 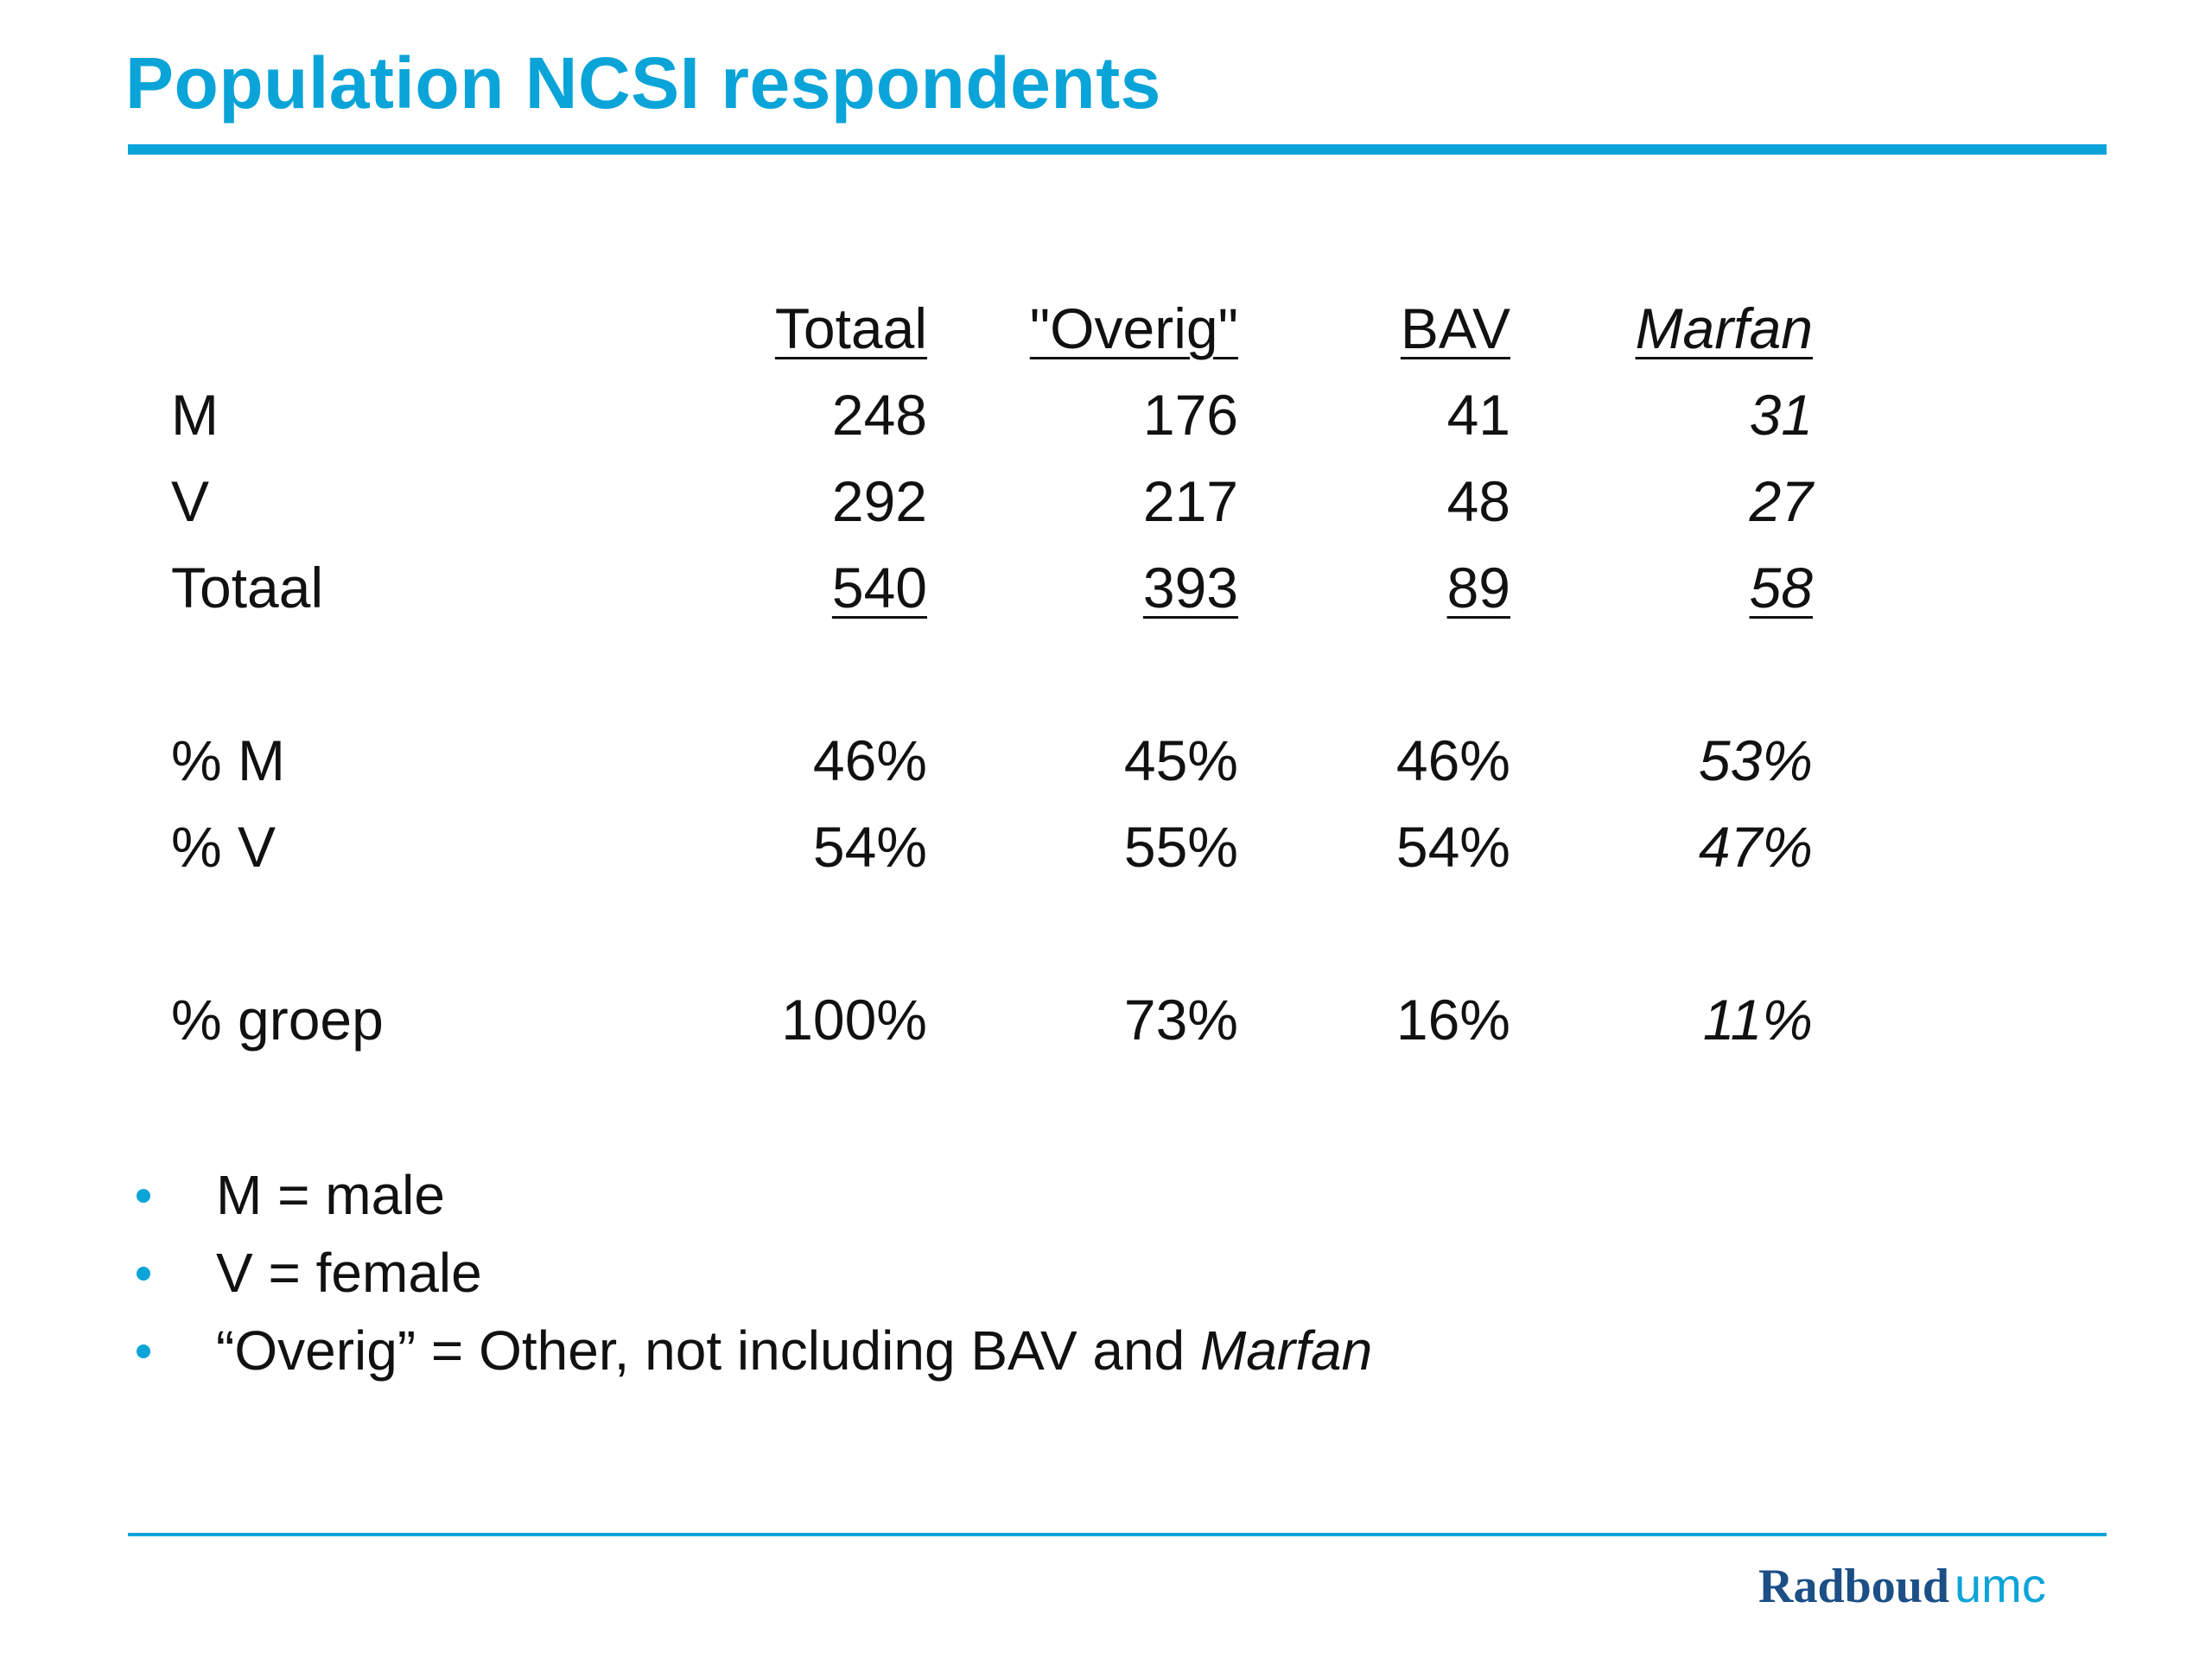 What do you see at coordinates (1190, 588) in the screenshot?
I see `total-value: 393` at bounding box center [1190, 588].